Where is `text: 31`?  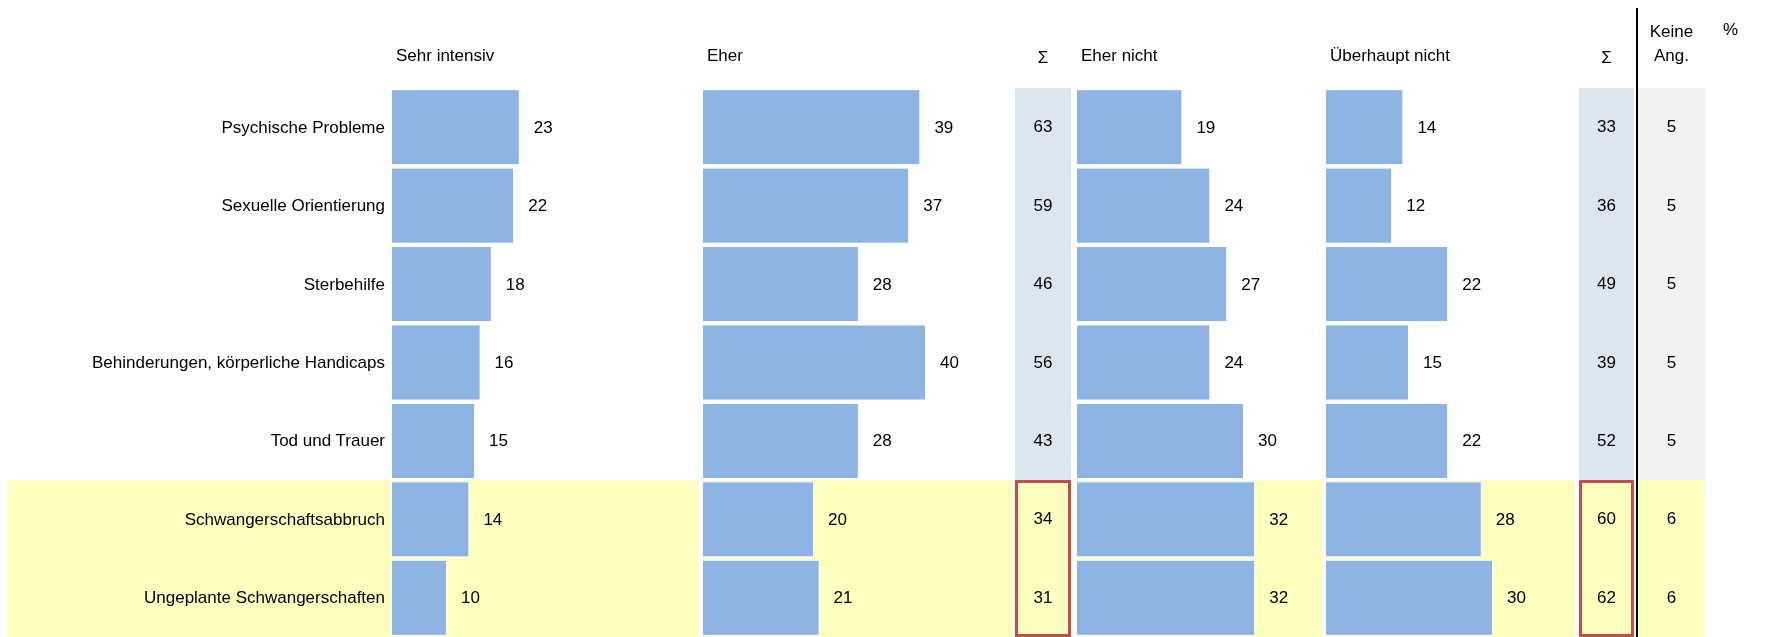
text: 31 is located at coordinates (1043, 597).